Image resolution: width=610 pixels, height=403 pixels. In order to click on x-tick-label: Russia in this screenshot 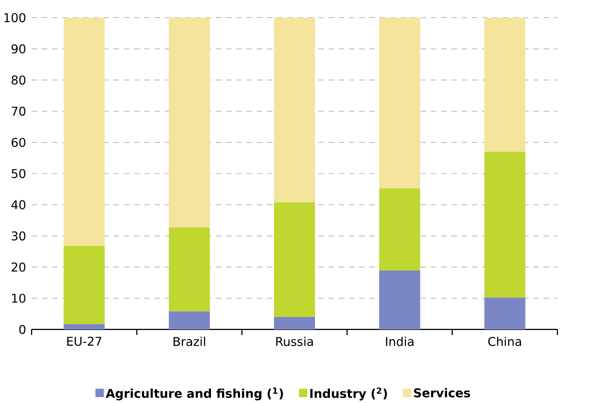, I will do `click(294, 341)`.